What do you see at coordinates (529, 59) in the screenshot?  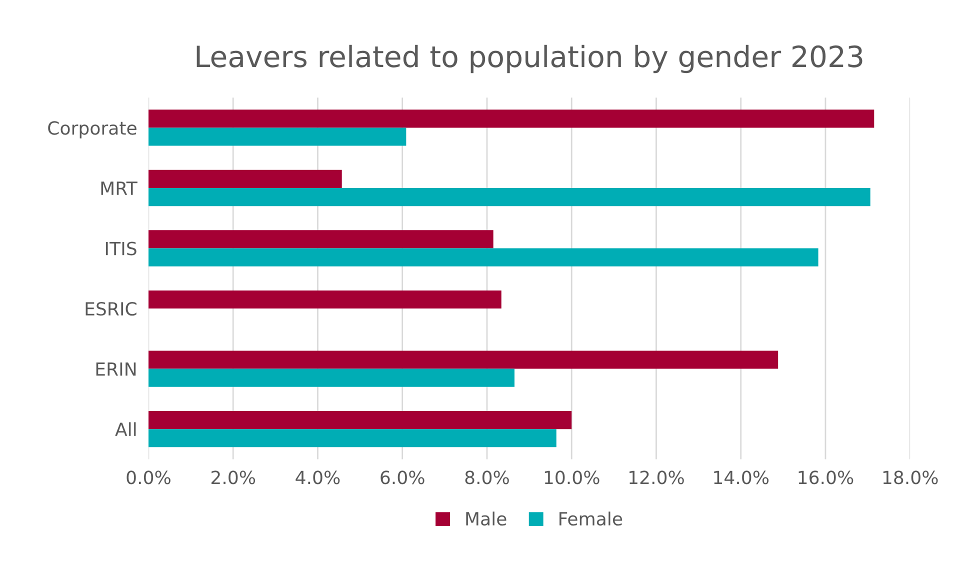 I see `chart-title: Leavers related to population by gender 2023` at bounding box center [529, 59].